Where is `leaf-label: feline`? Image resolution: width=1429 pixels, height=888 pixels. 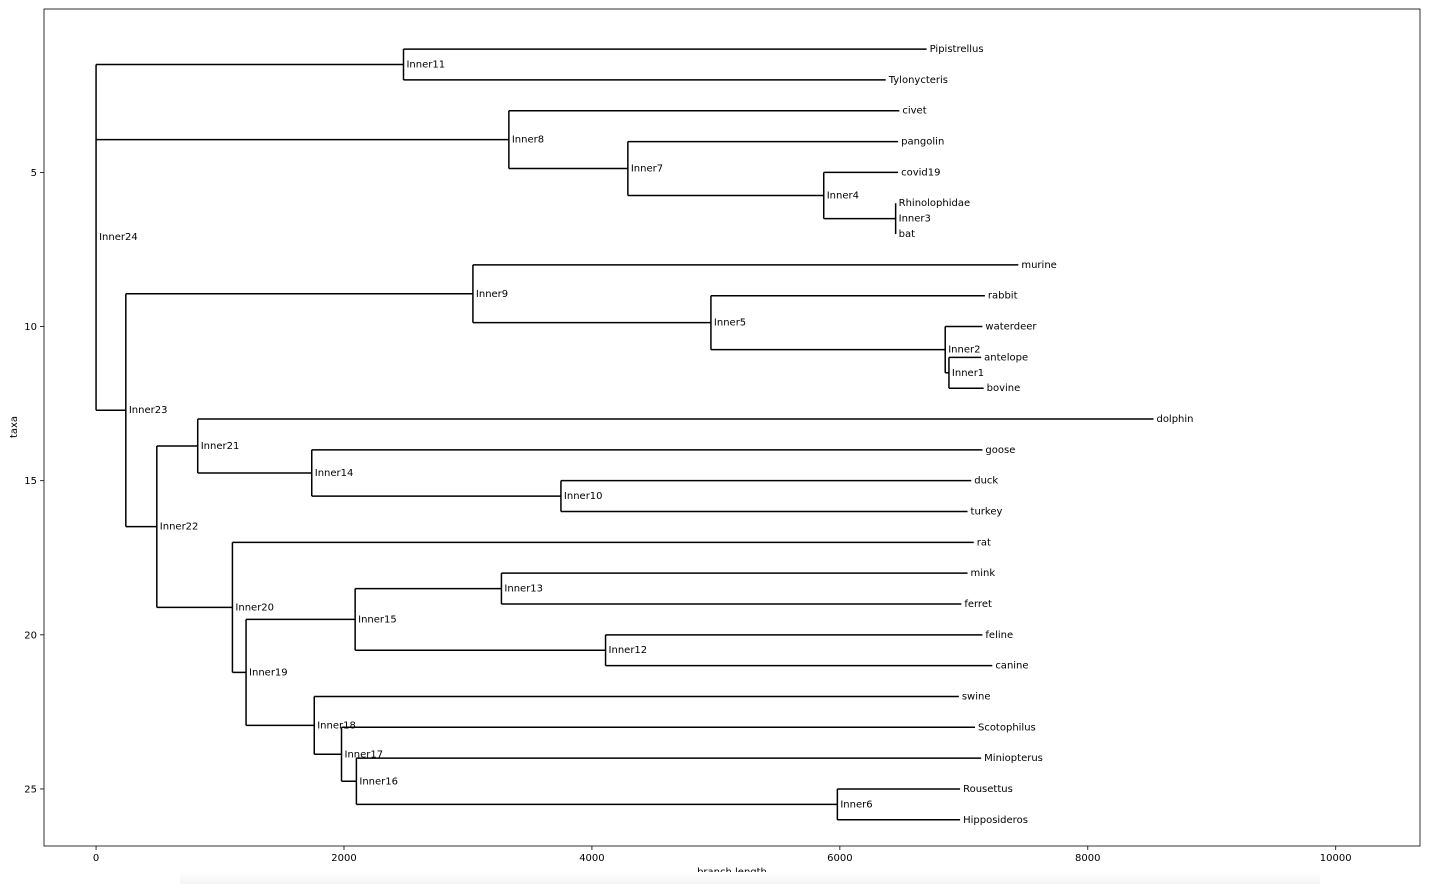
leaf-label: feline is located at coordinates (999, 635).